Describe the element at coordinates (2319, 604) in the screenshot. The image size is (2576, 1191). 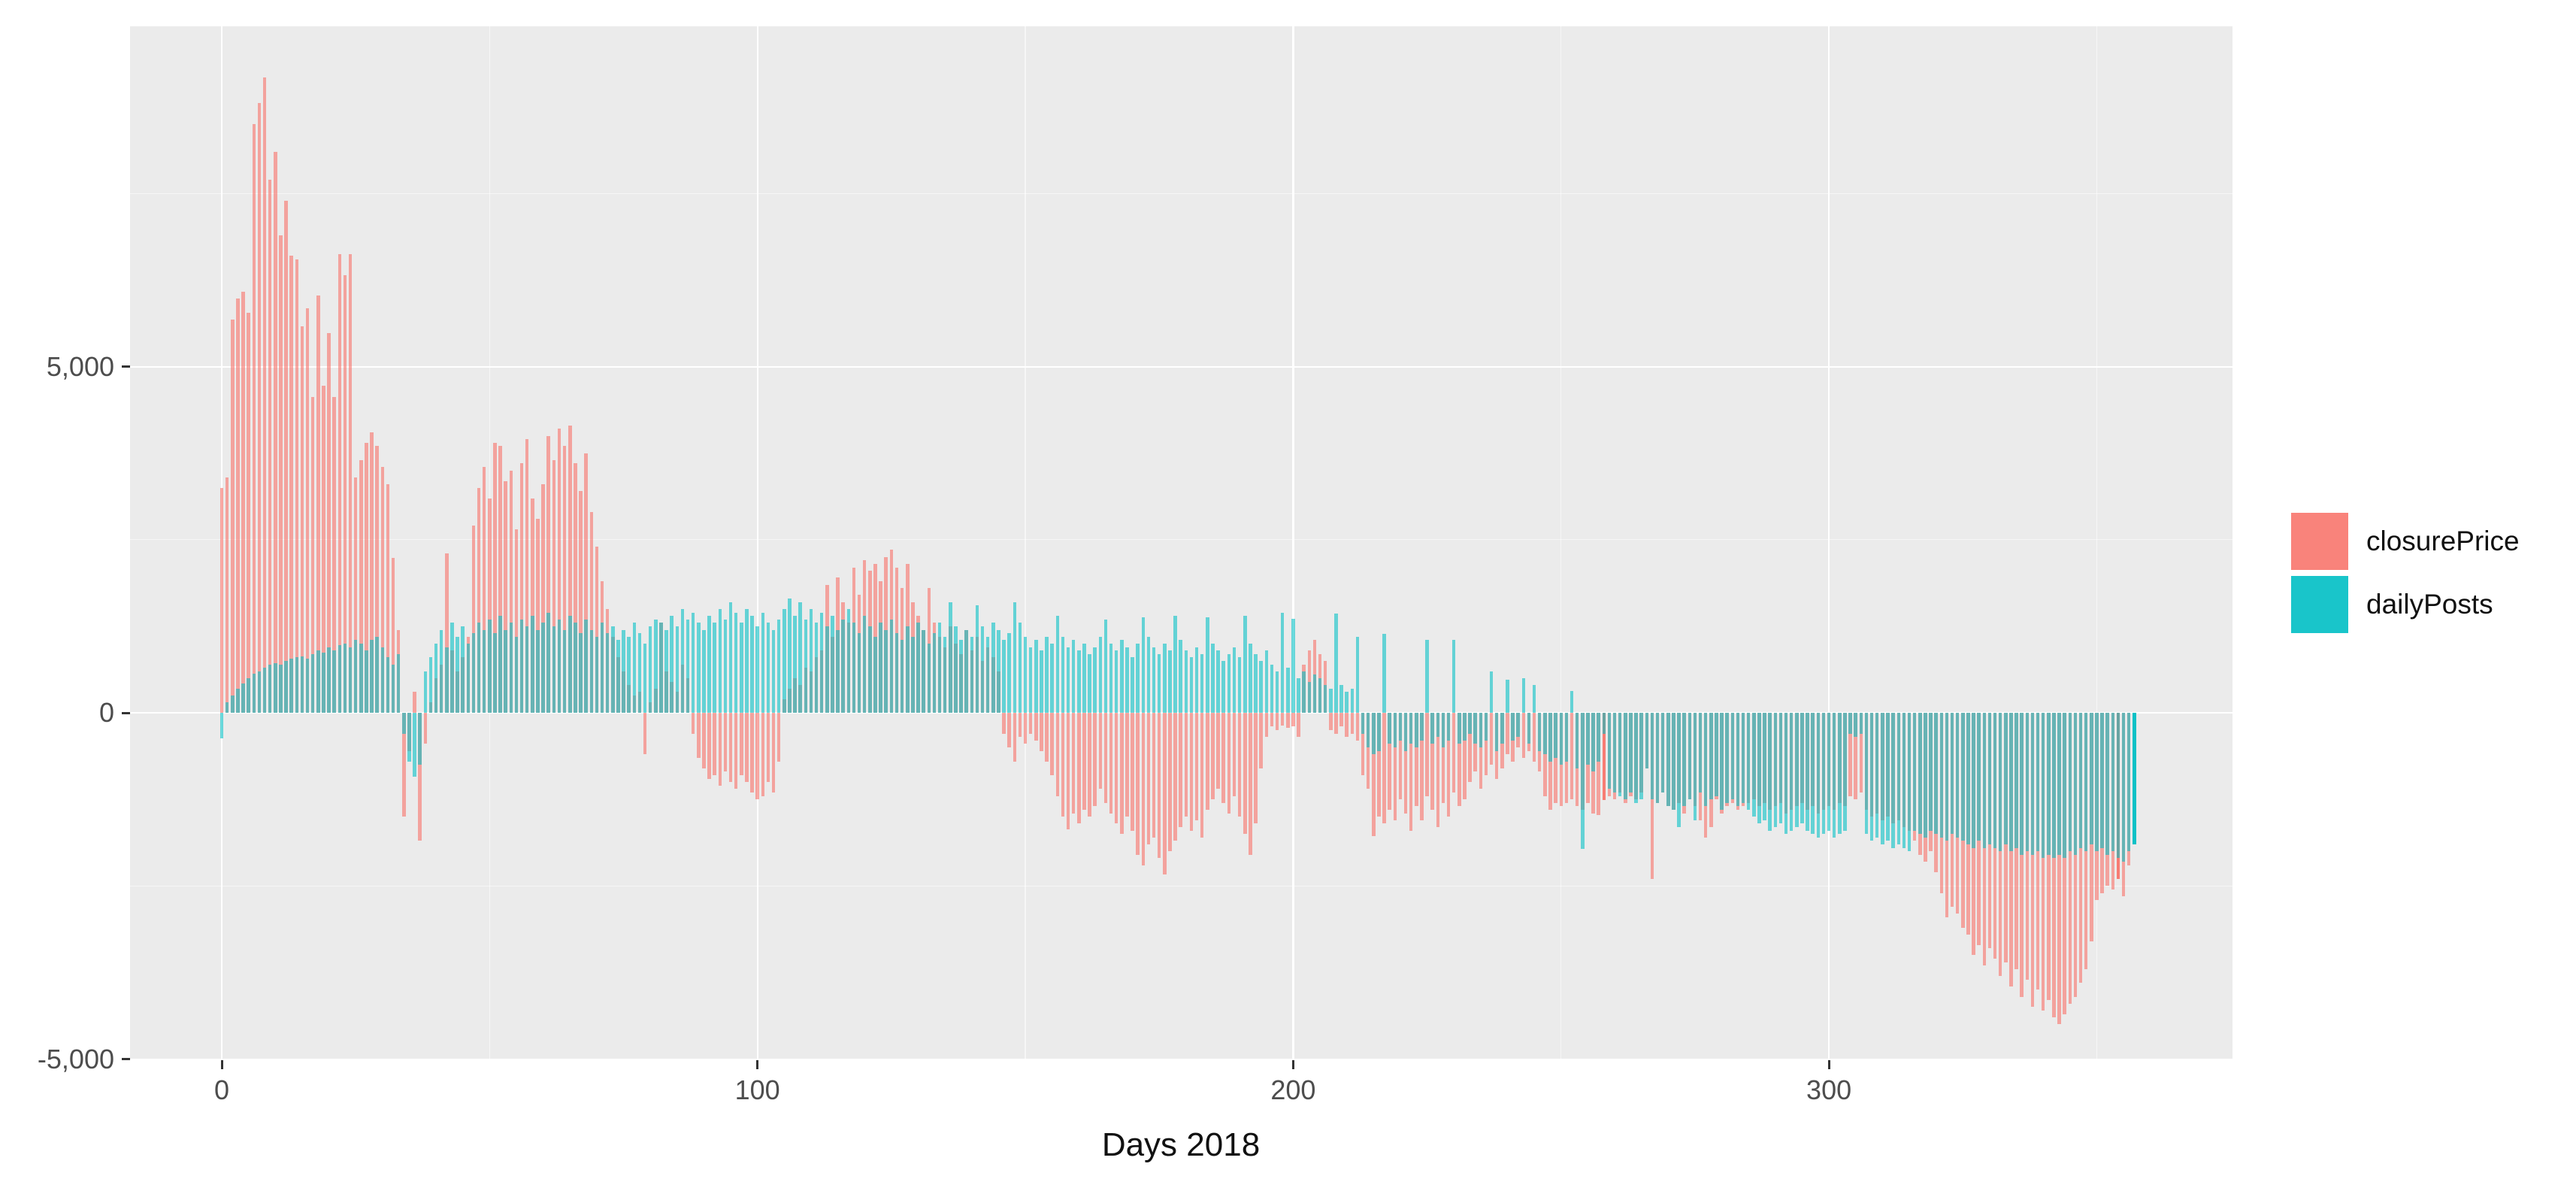
I see `legend-swatch-dailyPosts` at that location.